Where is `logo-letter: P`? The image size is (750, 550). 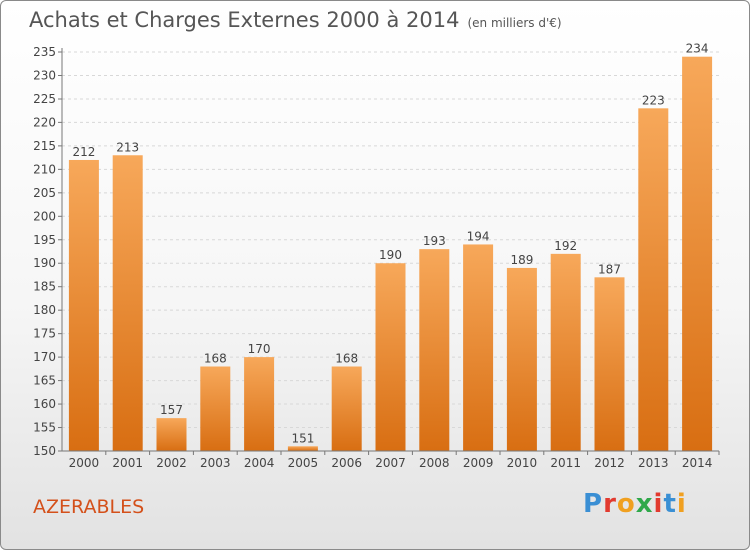
logo-letter: P is located at coordinates (593, 504).